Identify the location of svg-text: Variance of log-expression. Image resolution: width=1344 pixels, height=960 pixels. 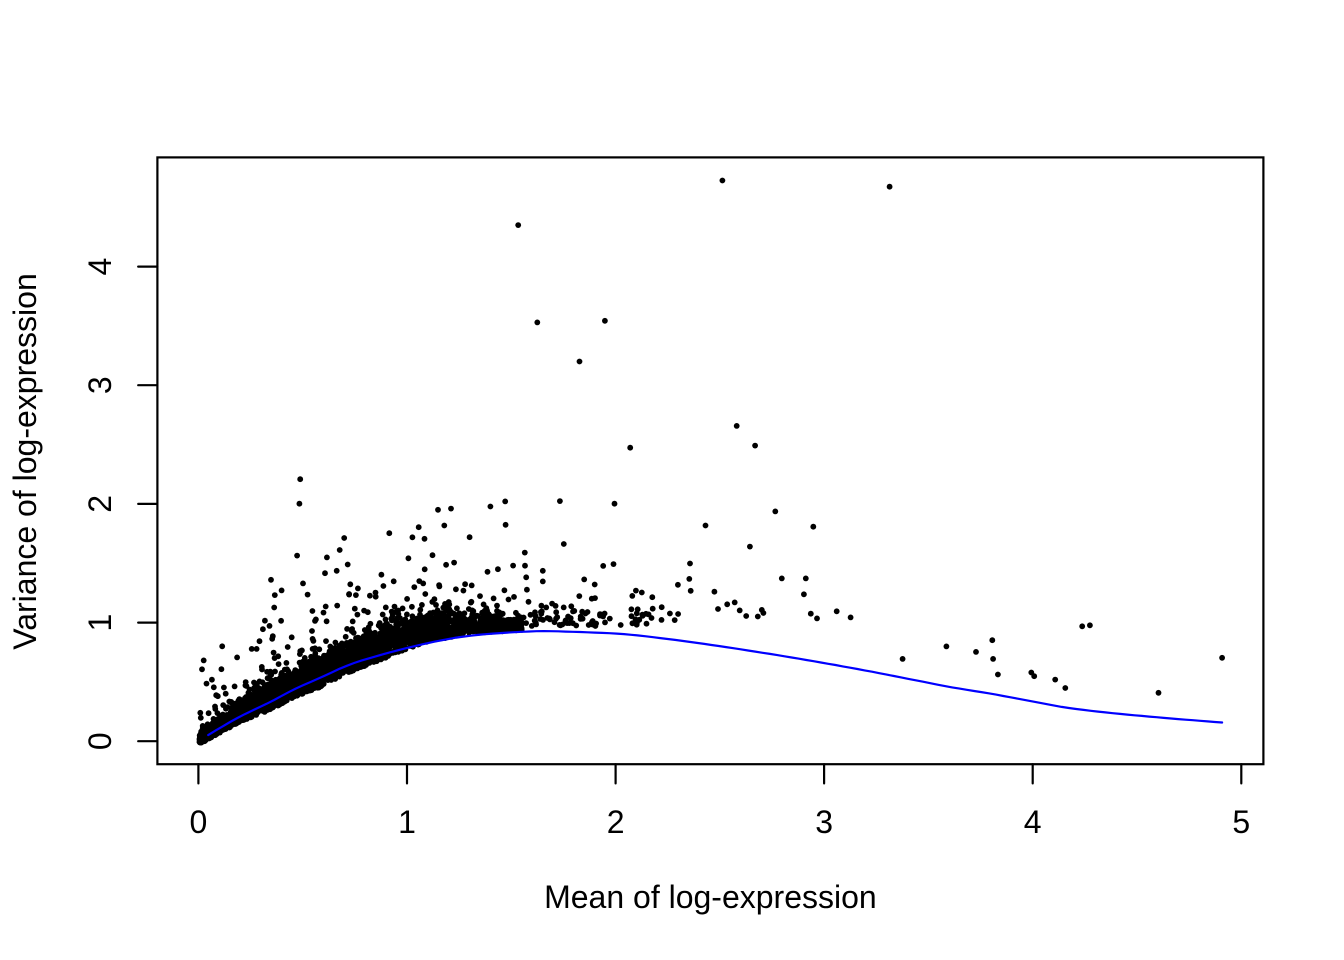
(25, 461).